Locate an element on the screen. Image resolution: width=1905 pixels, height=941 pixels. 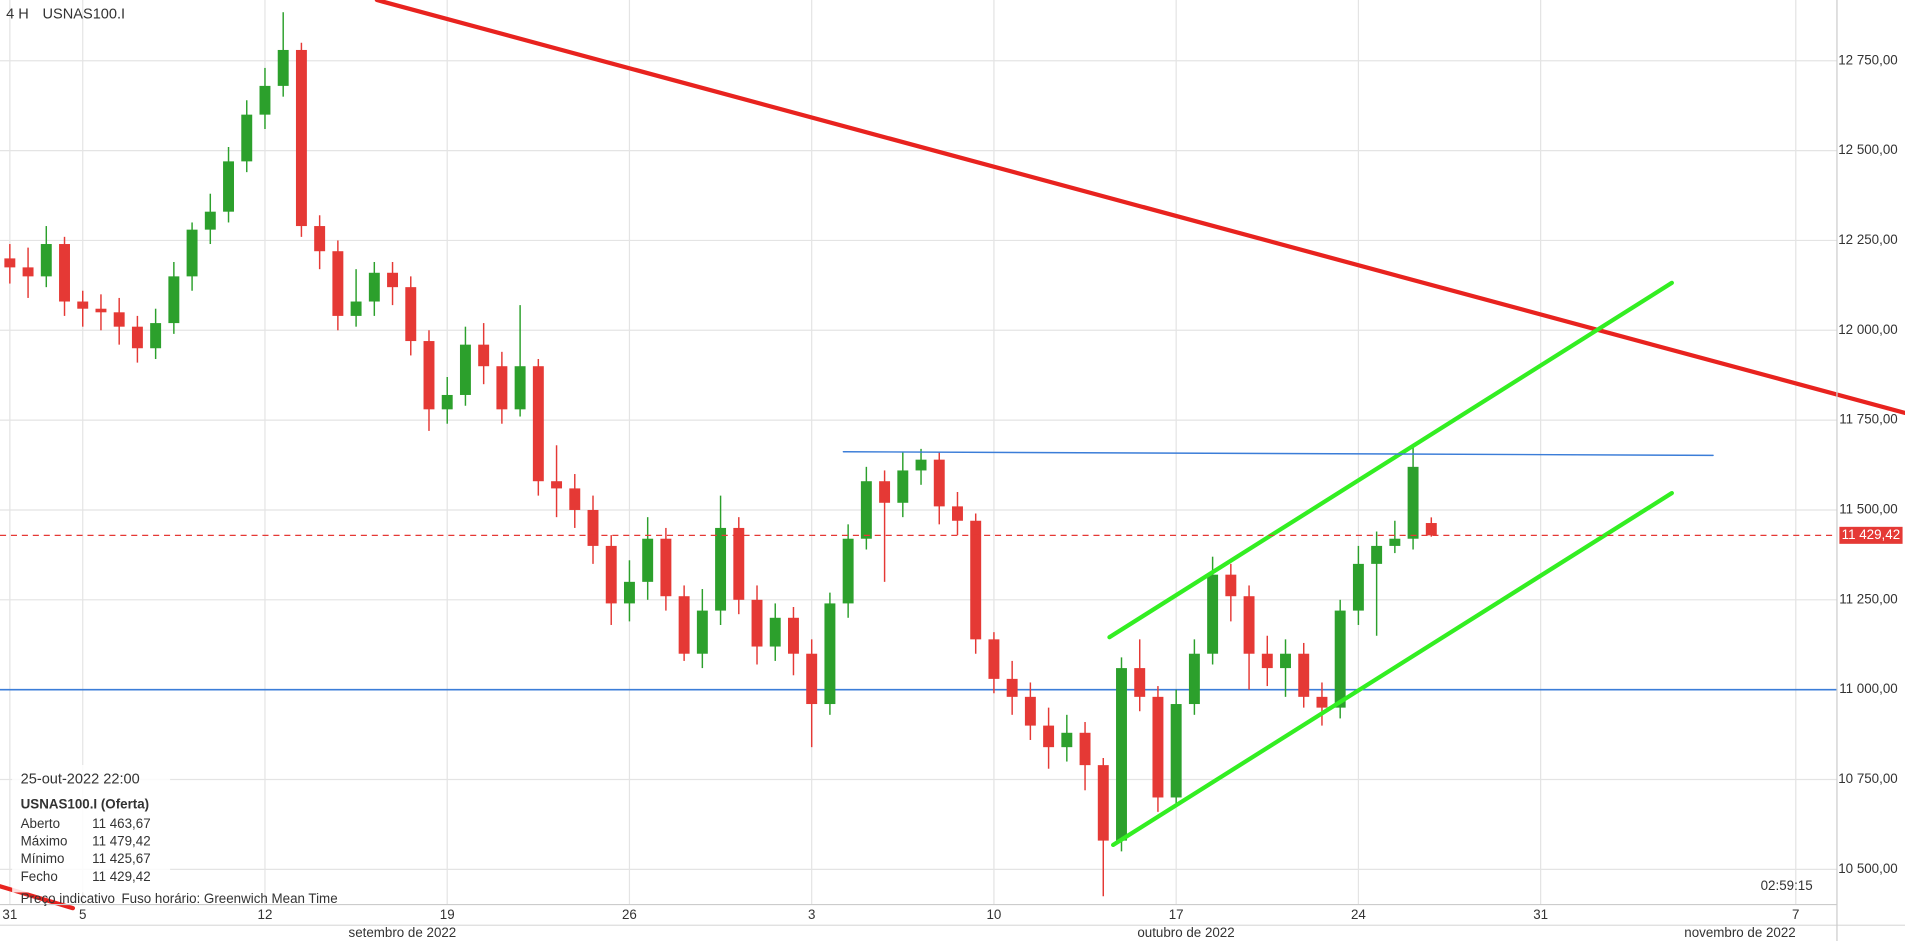
x-tick-label: 19 is located at coordinates (447, 914).